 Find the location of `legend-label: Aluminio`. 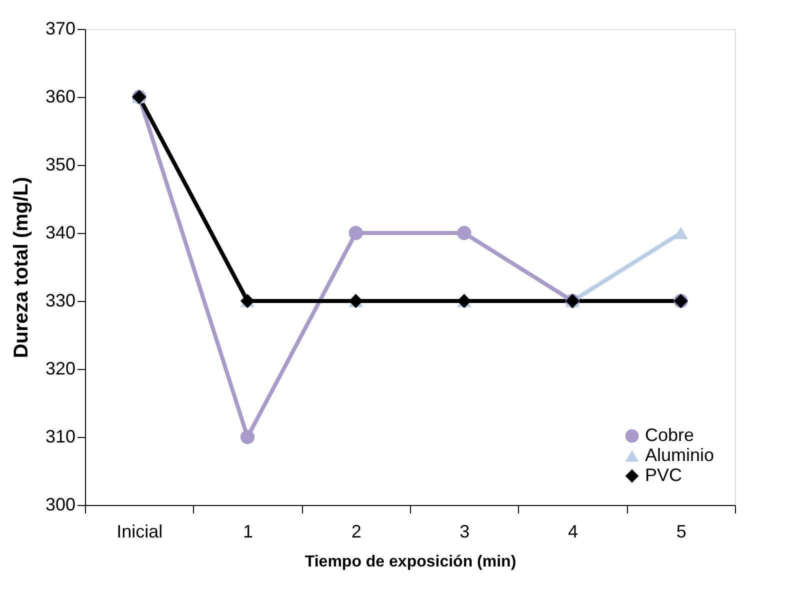

legend-label: Aluminio is located at coordinates (679, 455).